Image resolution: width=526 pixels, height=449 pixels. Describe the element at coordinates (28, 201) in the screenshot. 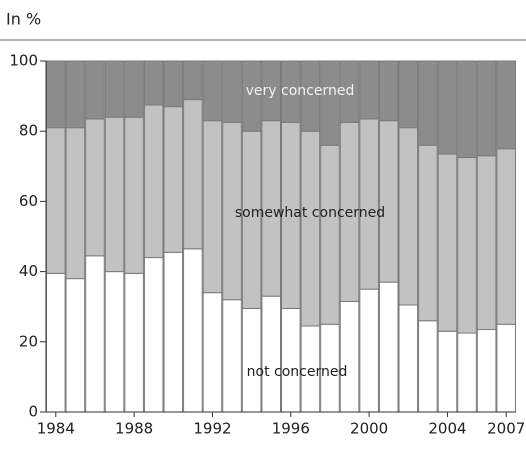

I see `y-tick-label: 60` at that location.